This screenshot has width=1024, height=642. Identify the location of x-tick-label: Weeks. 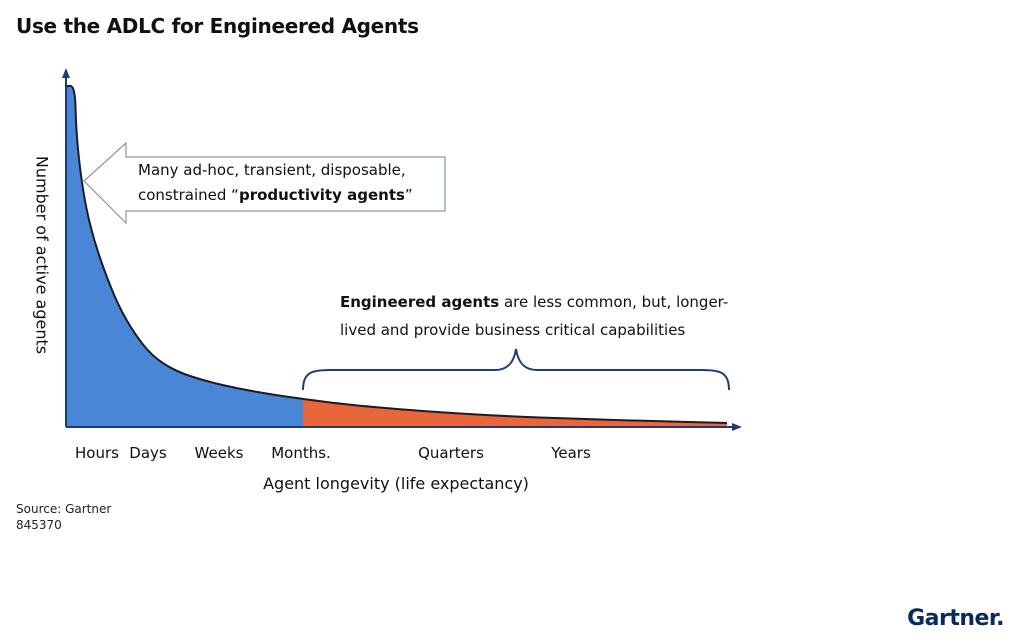
(219, 453).